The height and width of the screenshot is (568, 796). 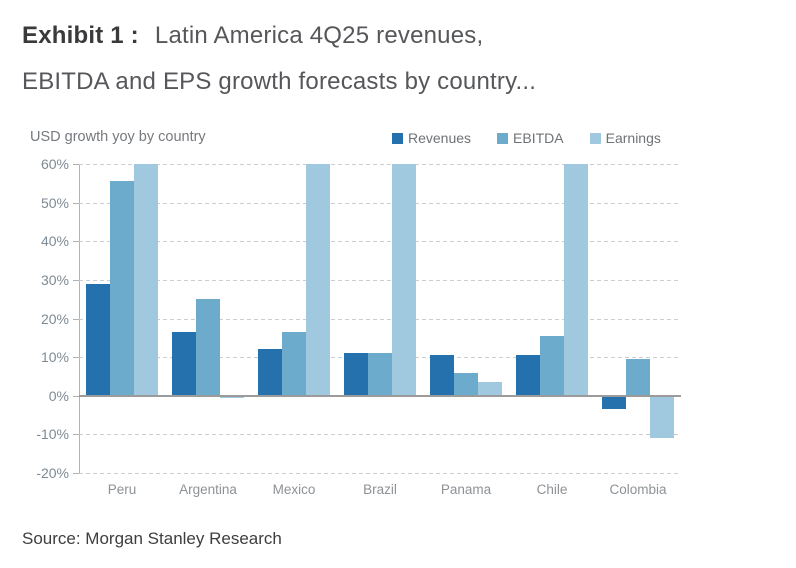 What do you see at coordinates (466, 384) in the screenshot?
I see `bar-panama-ebitda` at bounding box center [466, 384].